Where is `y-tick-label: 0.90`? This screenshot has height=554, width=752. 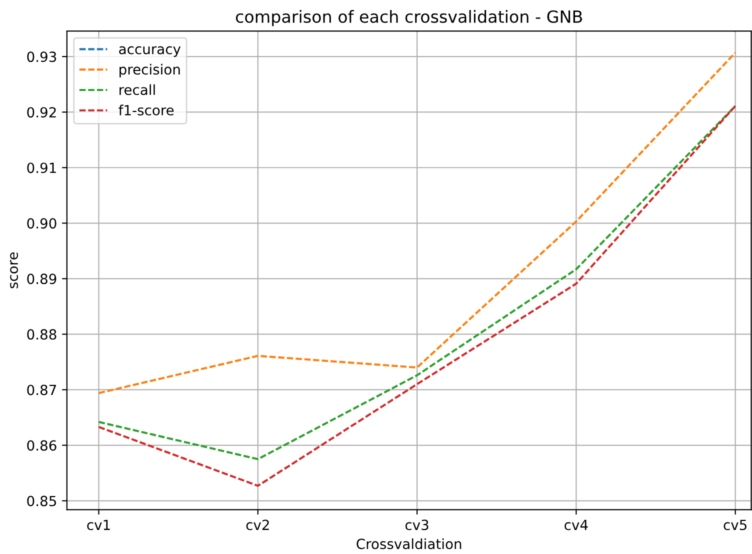 y-tick-label: 0.90 is located at coordinates (41, 223).